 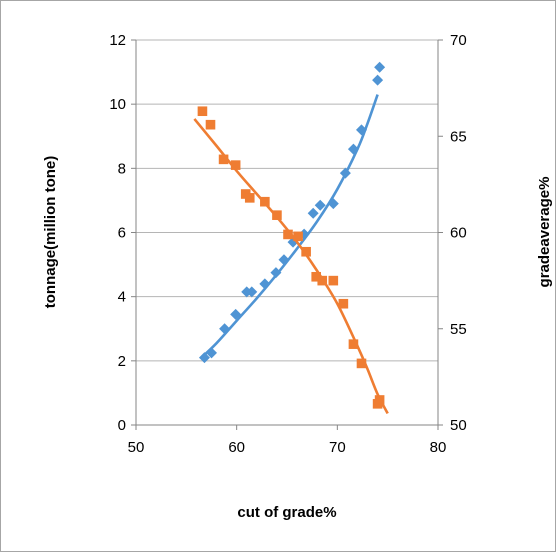 I want to click on x-tick-label: 70, so click(x=337, y=447).